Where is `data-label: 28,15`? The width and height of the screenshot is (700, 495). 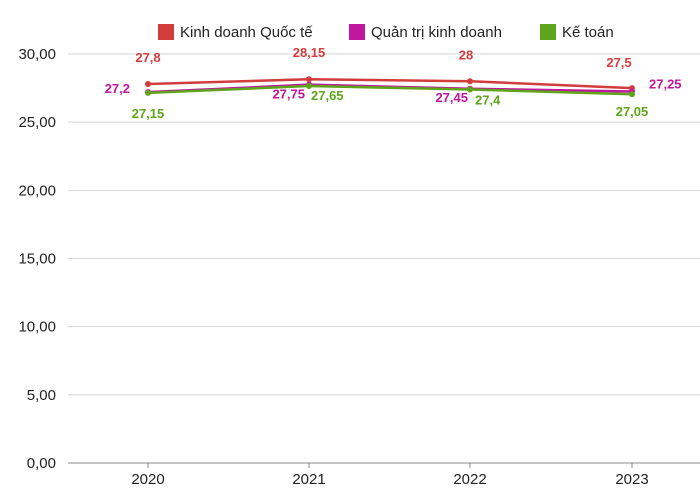 data-label: 28,15 is located at coordinates (309, 52).